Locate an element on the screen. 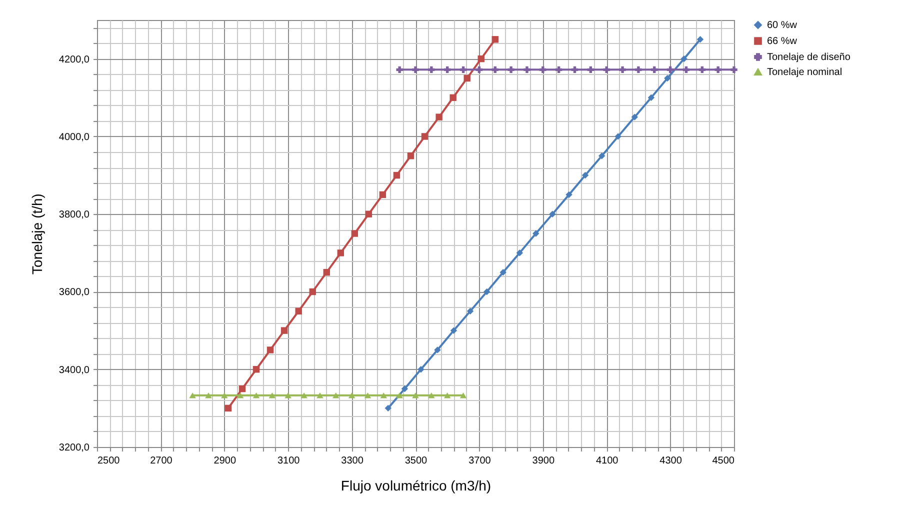  x-tick-label: 3100 is located at coordinates (288, 461).